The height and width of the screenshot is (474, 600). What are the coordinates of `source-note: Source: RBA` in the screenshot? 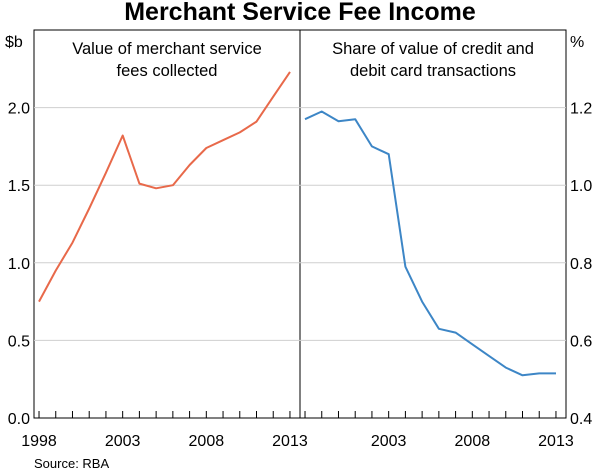 It's located at (71, 463).